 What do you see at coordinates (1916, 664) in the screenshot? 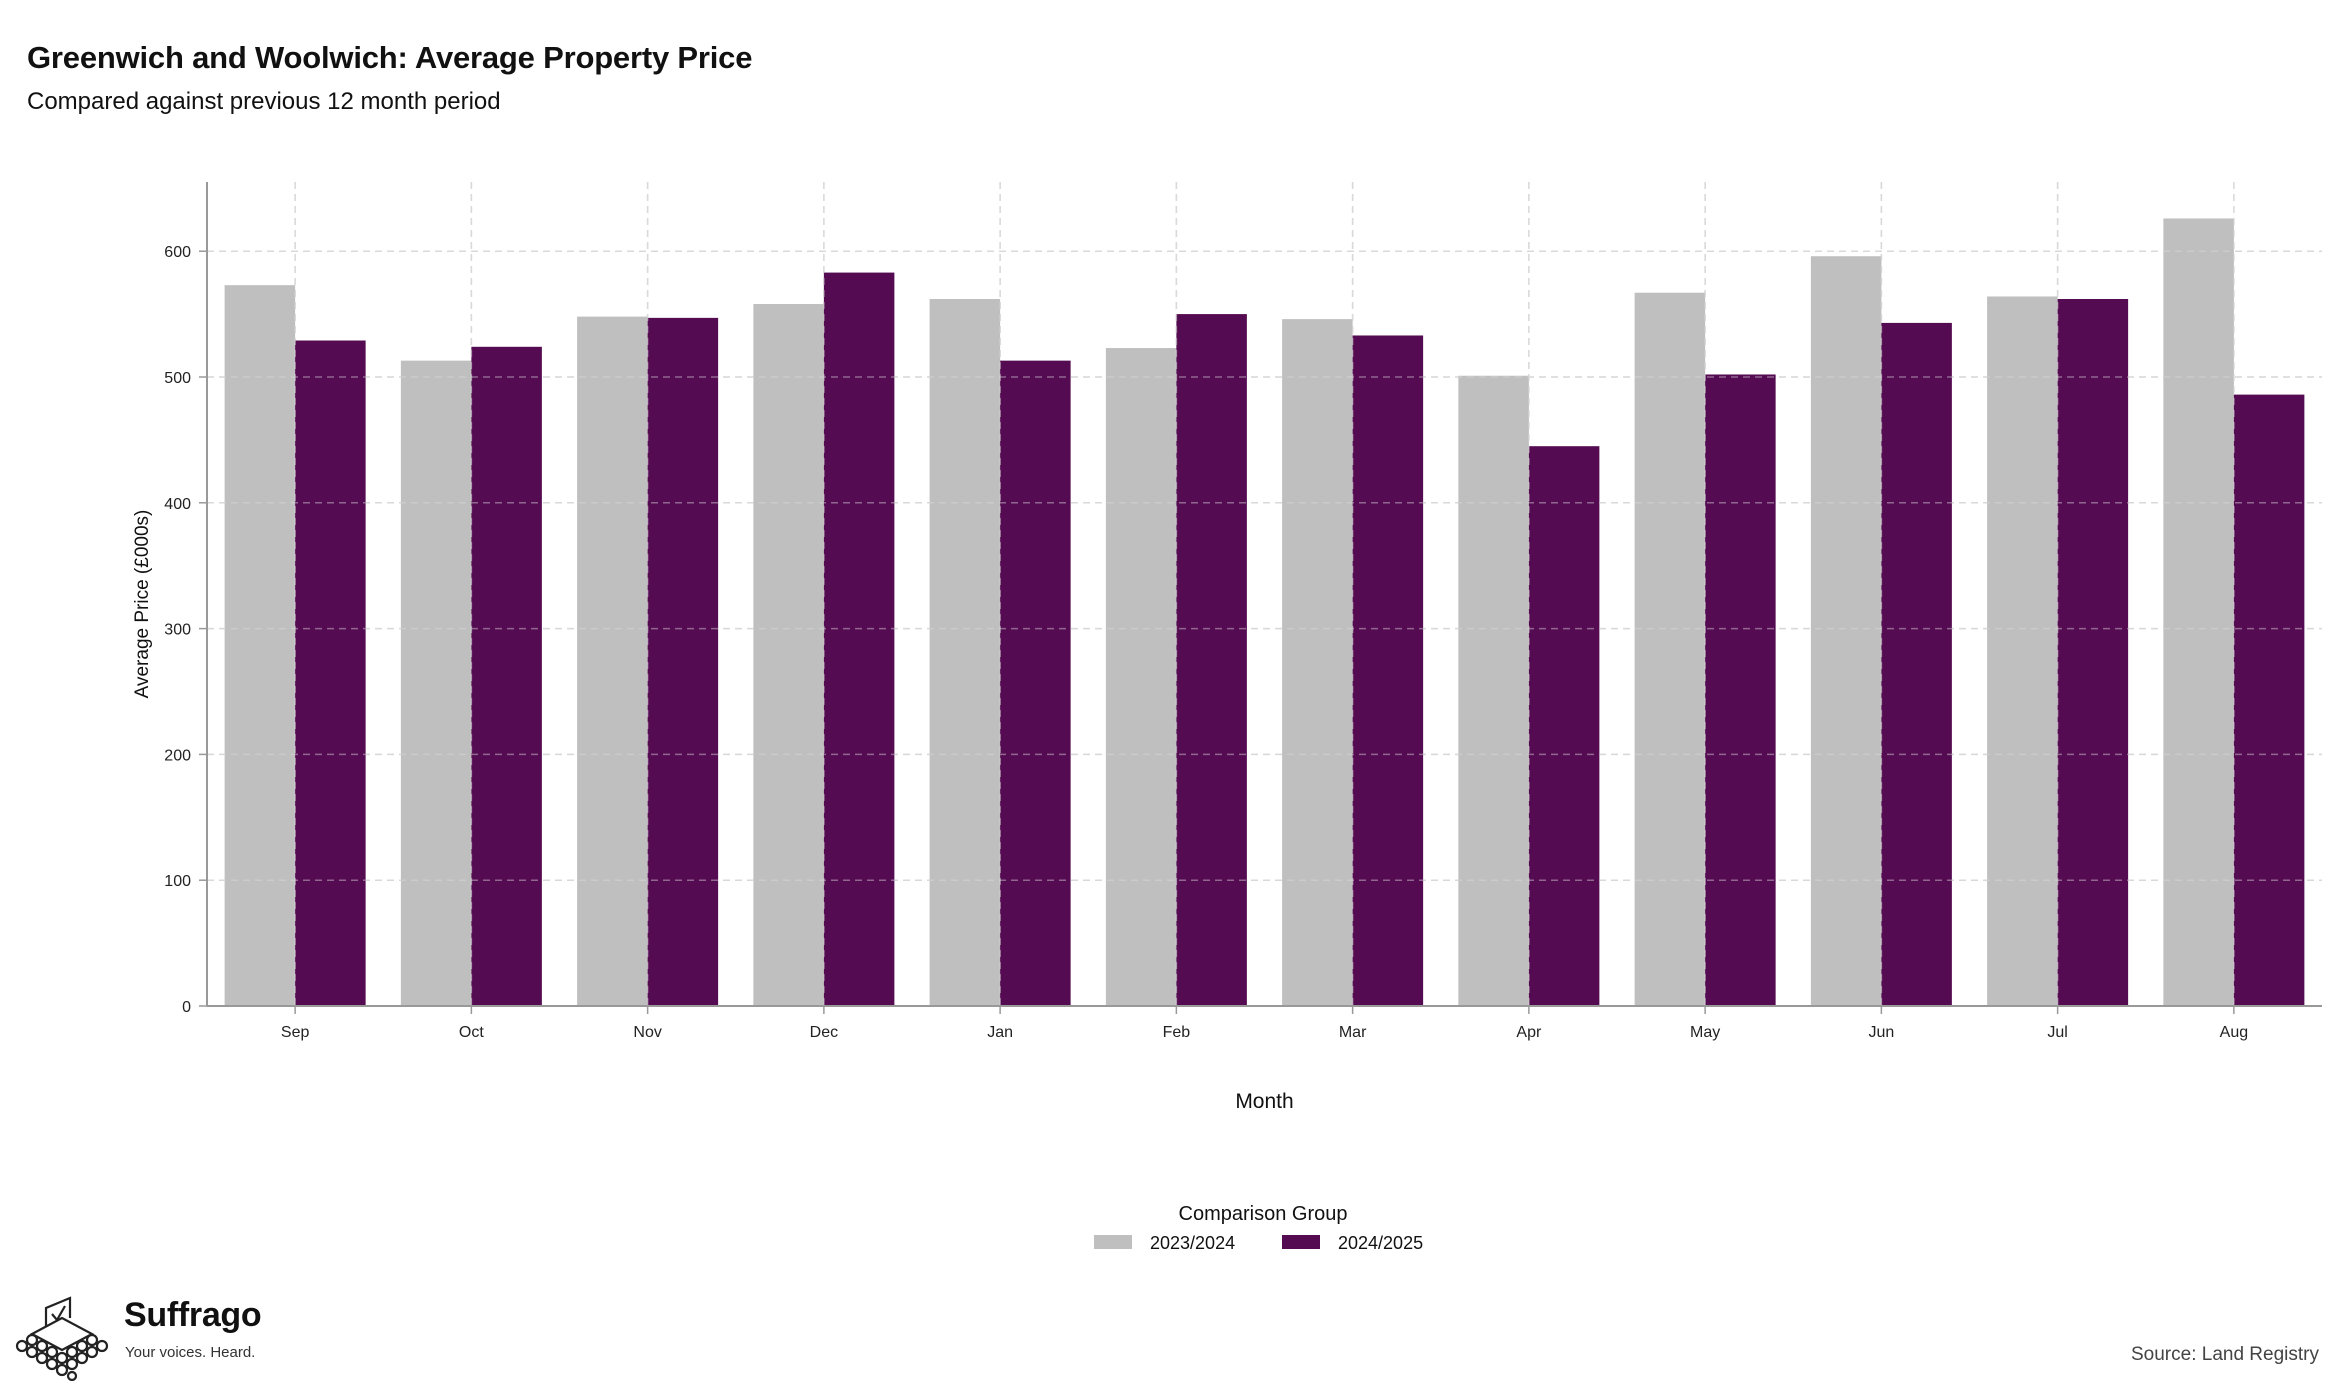
I see `bar-2024-2025-jun` at bounding box center [1916, 664].